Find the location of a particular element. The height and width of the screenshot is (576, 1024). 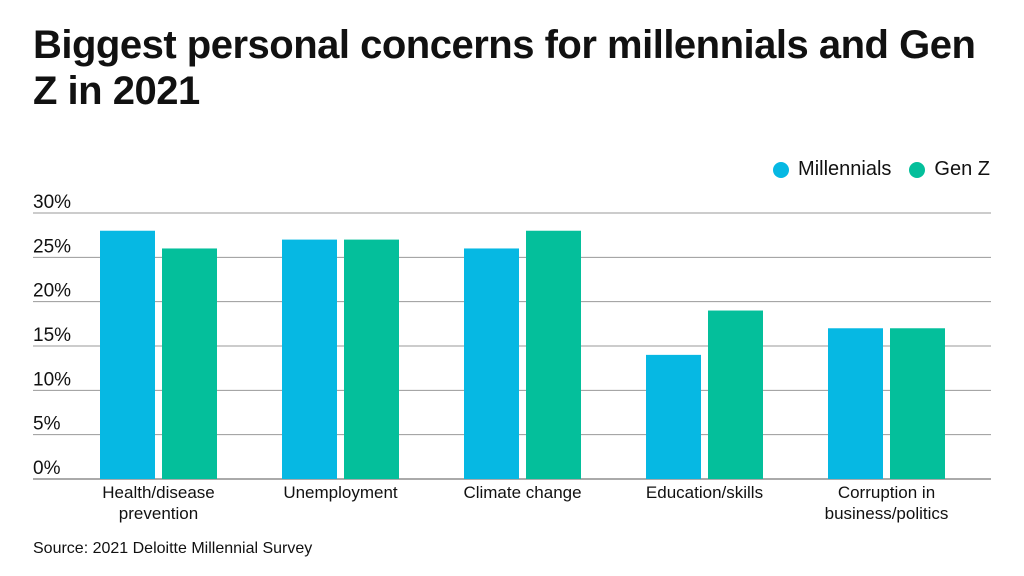

x-tick-label: Education/skills is located at coordinates (704, 492).